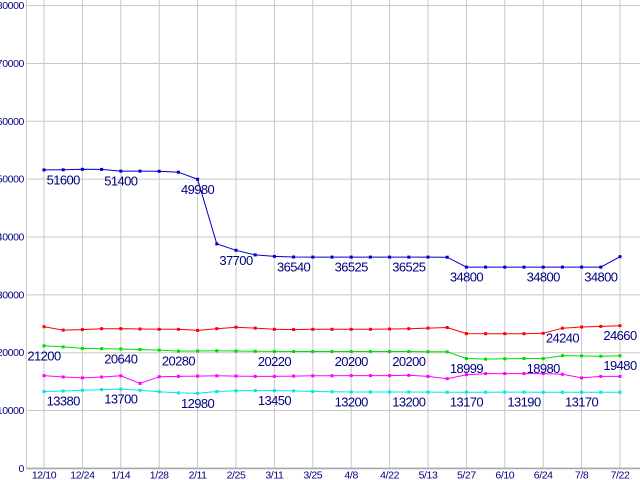  Describe the element at coordinates (64, 401) in the screenshot. I see `series-cyan-value-label: 13380` at that location.